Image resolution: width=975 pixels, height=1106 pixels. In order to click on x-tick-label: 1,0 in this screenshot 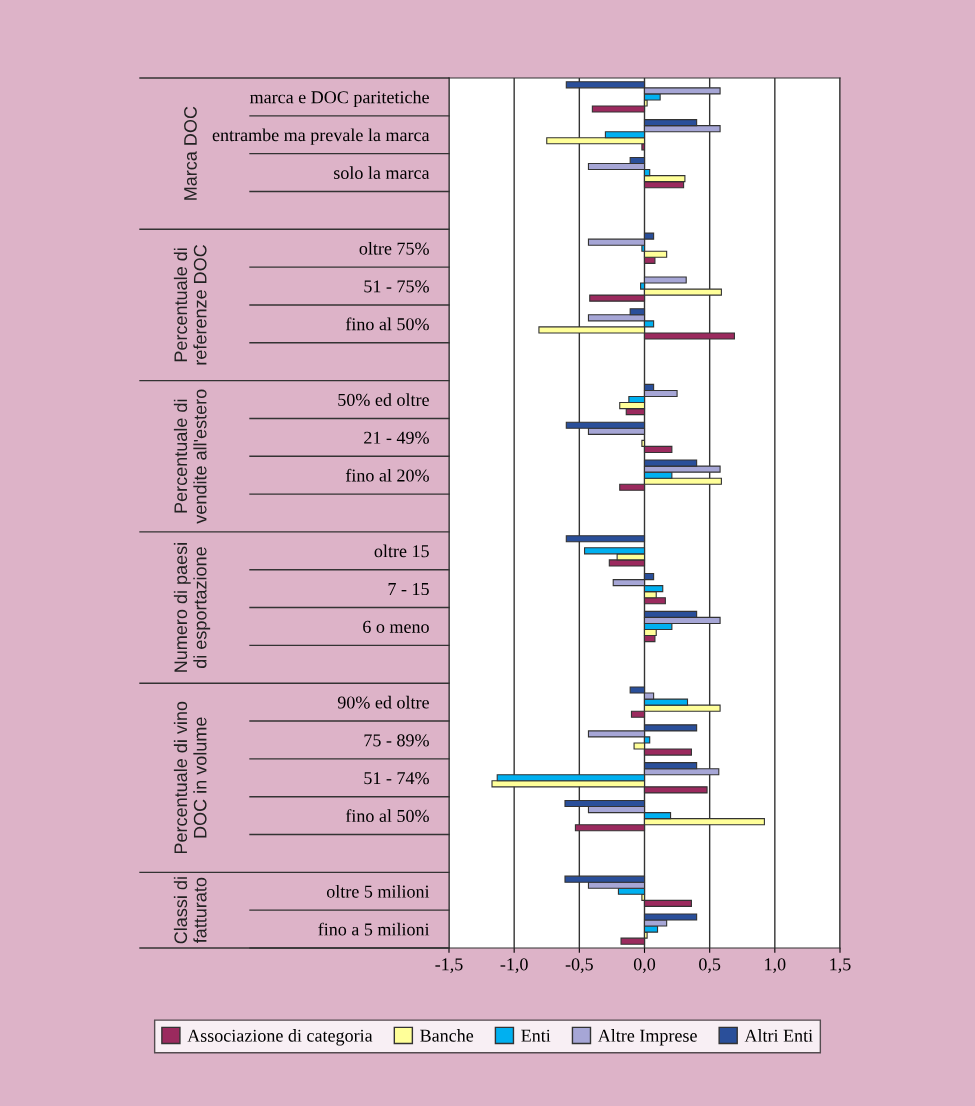, I will do `click(775, 966)`.